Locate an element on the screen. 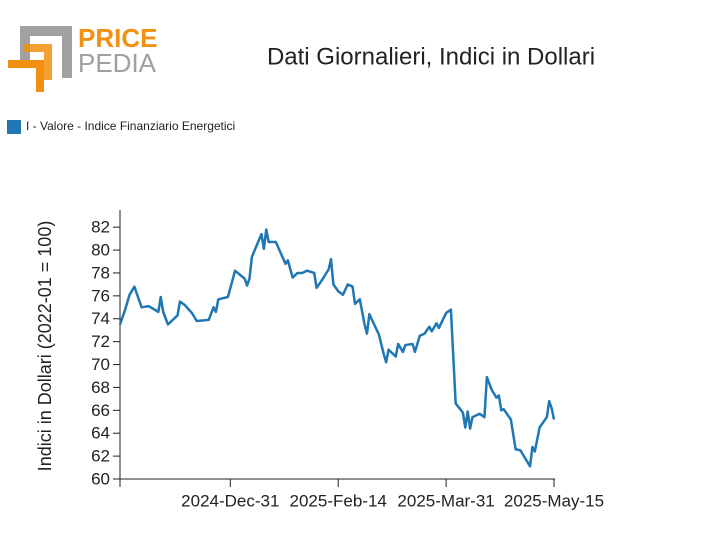 This screenshot has width=712, height=555. x-tick-label: 2025-Mar-31 is located at coordinates (445, 500).